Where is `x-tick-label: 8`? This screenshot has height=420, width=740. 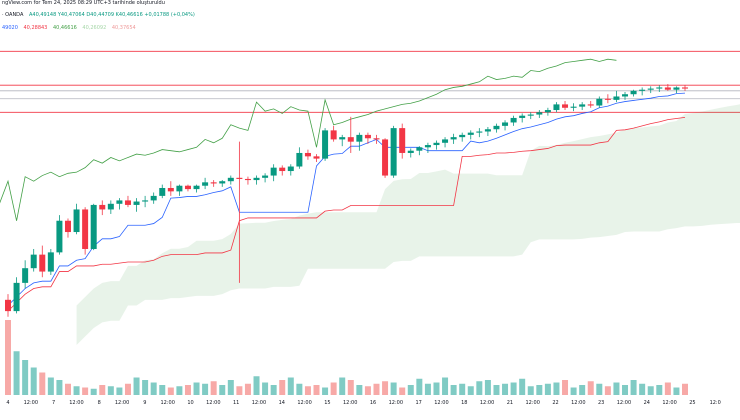
x-tick-label: 8 is located at coordinates (99, 403).